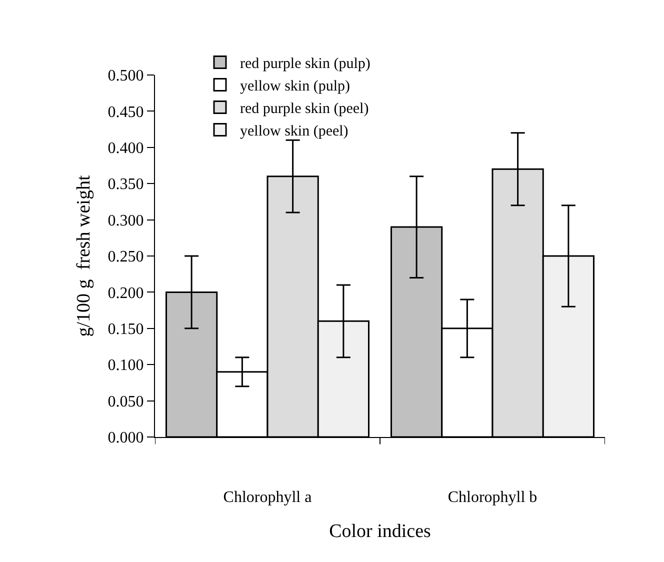 This screenshot has height=562, width=664. Describe the element at coordinates (126, 221) in the screenshot. I see `y-tick-label: 0.300` at that location.